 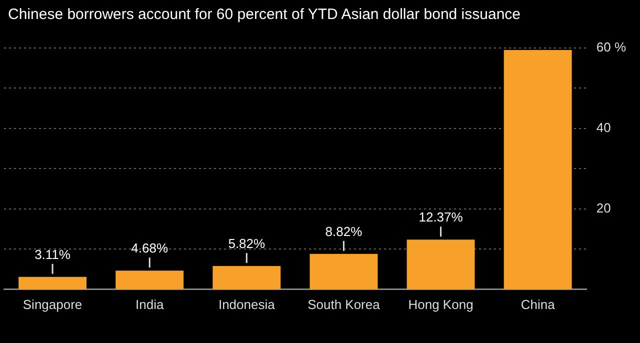 What do you see at coordinates (441, 217) in the screenshot?
I see `data-label: 12.37%` at bounding box center [441, 217].